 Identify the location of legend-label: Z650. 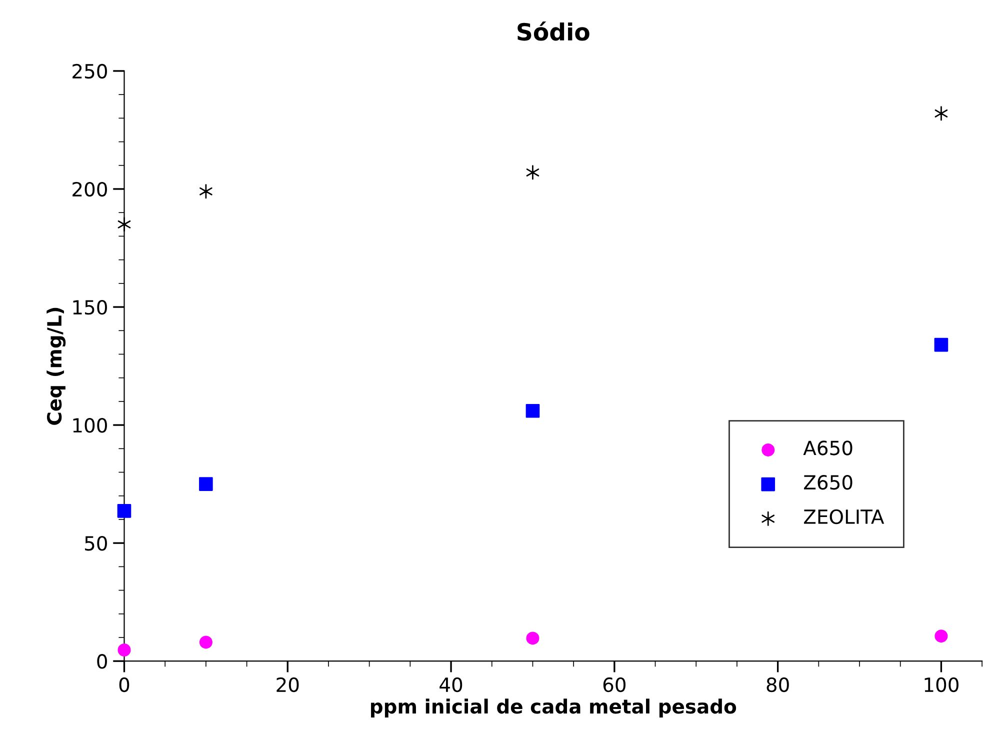
(828, 482).